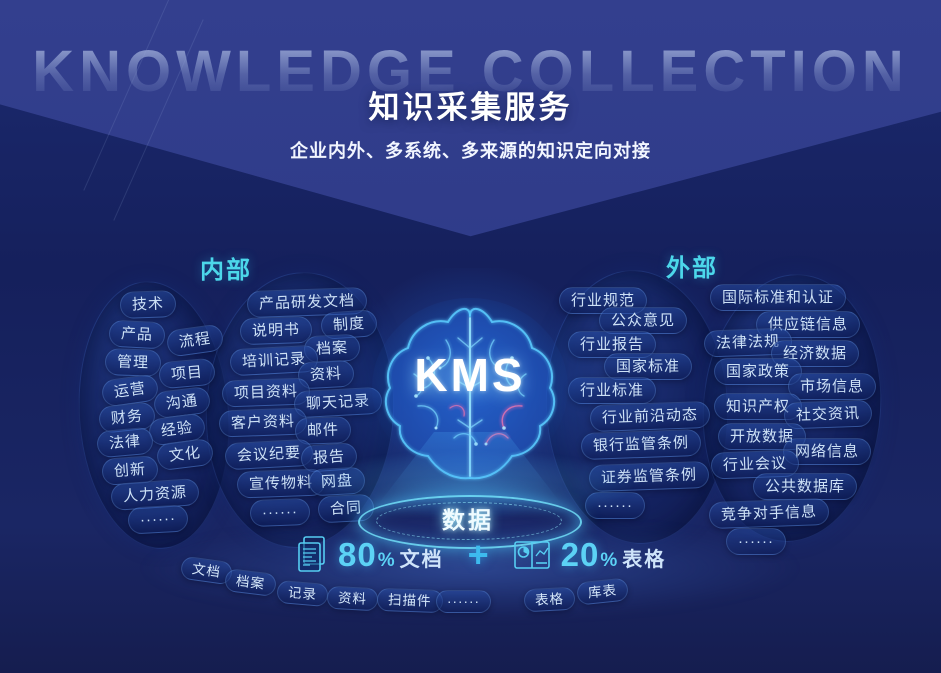 This screenshot has width=941, height=673. I want to click on knowledge-source-tag: 知识产权, so click(758, 406).